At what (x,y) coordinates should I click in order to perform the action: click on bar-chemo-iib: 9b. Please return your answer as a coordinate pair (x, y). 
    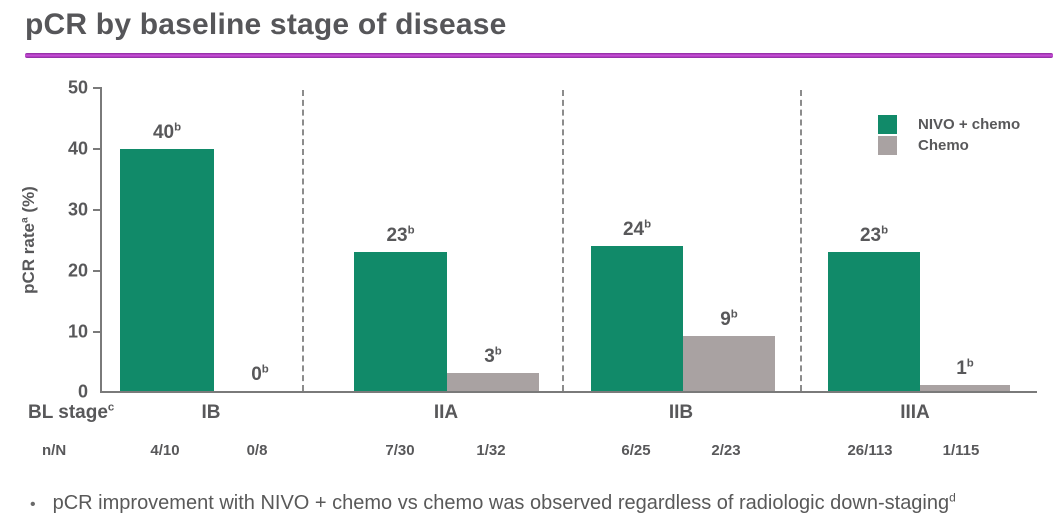
    Looking at the image, I should click on (729, 350).